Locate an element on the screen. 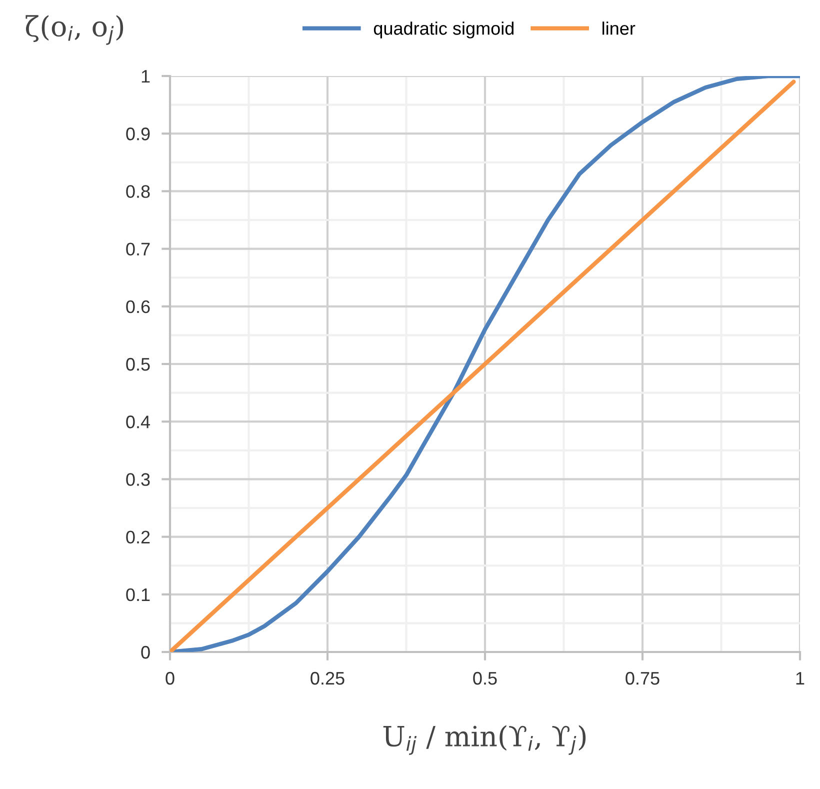 Image resolution: width=820 pixels, height=789 pixels. y-tick-label: 0 is located at coordinates (145, 652).